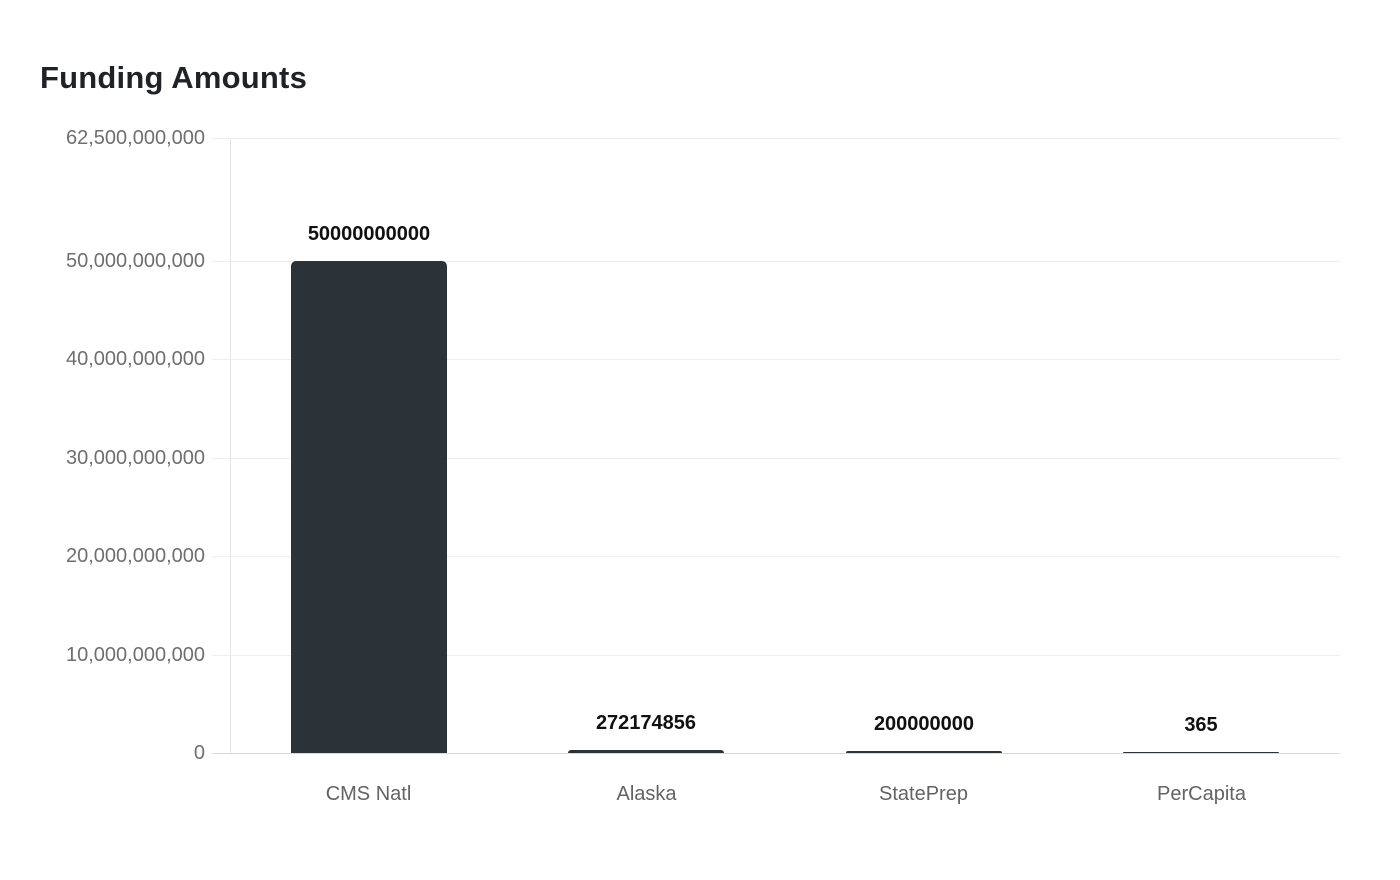 The image size is (1400, 880). I want to click on y-axis-line, so click(230, 445).